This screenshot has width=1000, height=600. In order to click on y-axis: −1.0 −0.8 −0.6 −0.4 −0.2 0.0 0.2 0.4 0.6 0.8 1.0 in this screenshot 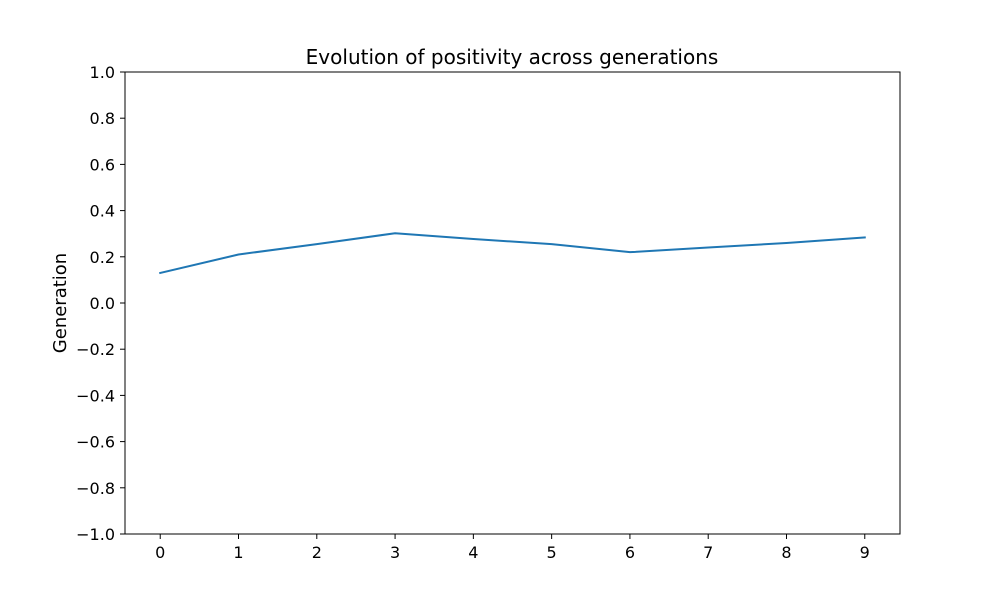, I will do `click(100, 303)`.